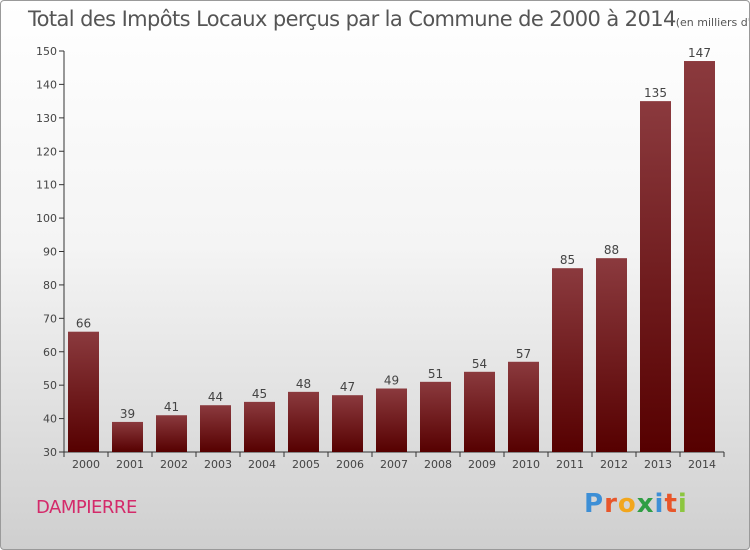  What do you see at coordinates (46, 185) in the screenshot?
I see `y-tick-label: 110` at bounding box center [46, 185].